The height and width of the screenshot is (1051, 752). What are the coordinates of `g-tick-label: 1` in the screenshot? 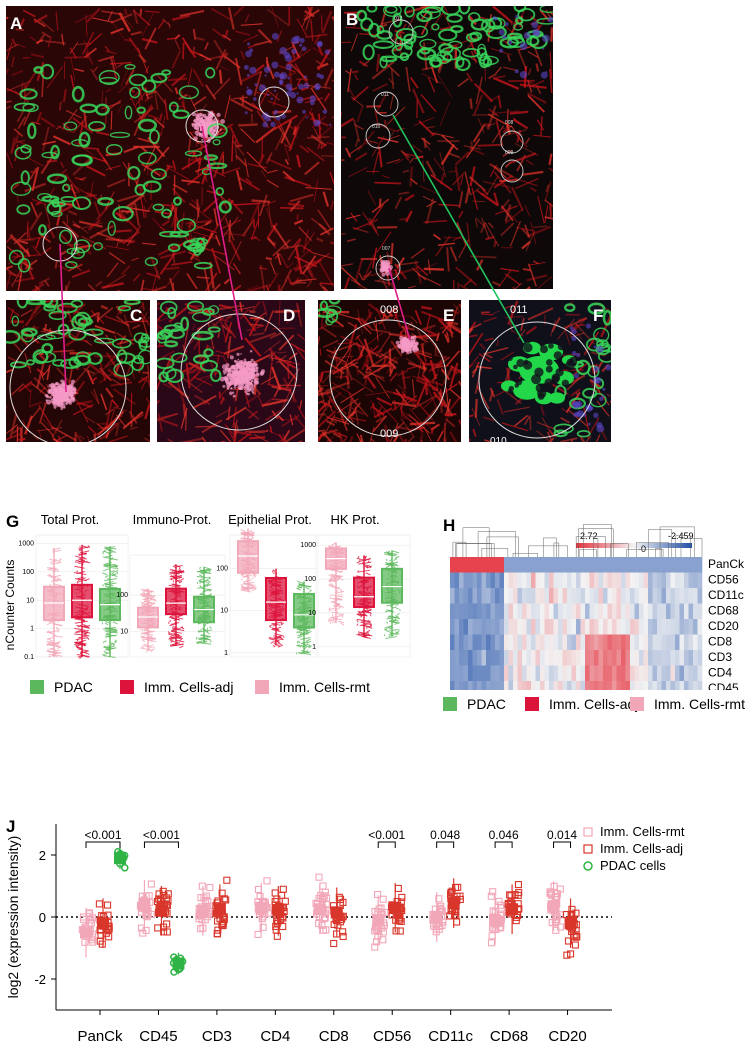 It's located at (314, 647).